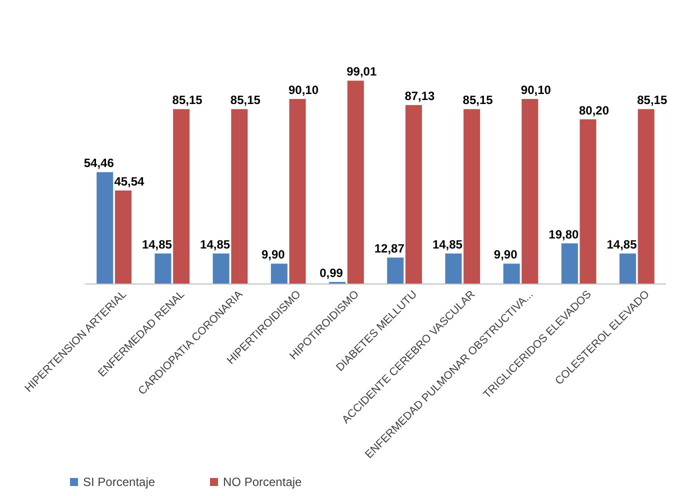 The width and height of the screenshot is (676, 496). I want to click on legend-label: SI Porcentaje, so click(119, 482).